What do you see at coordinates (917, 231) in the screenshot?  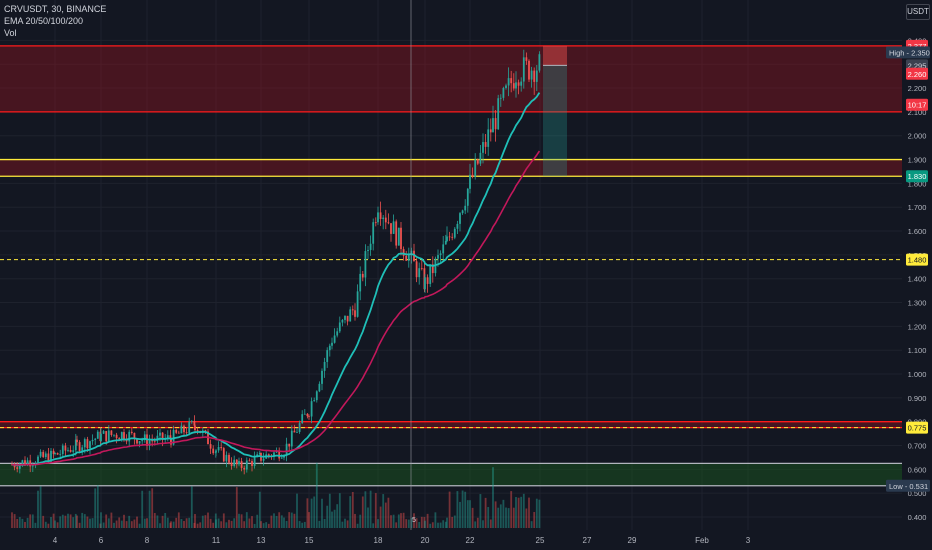 I see `price-tick-label: 1.600` at bounding box center [917, 231].